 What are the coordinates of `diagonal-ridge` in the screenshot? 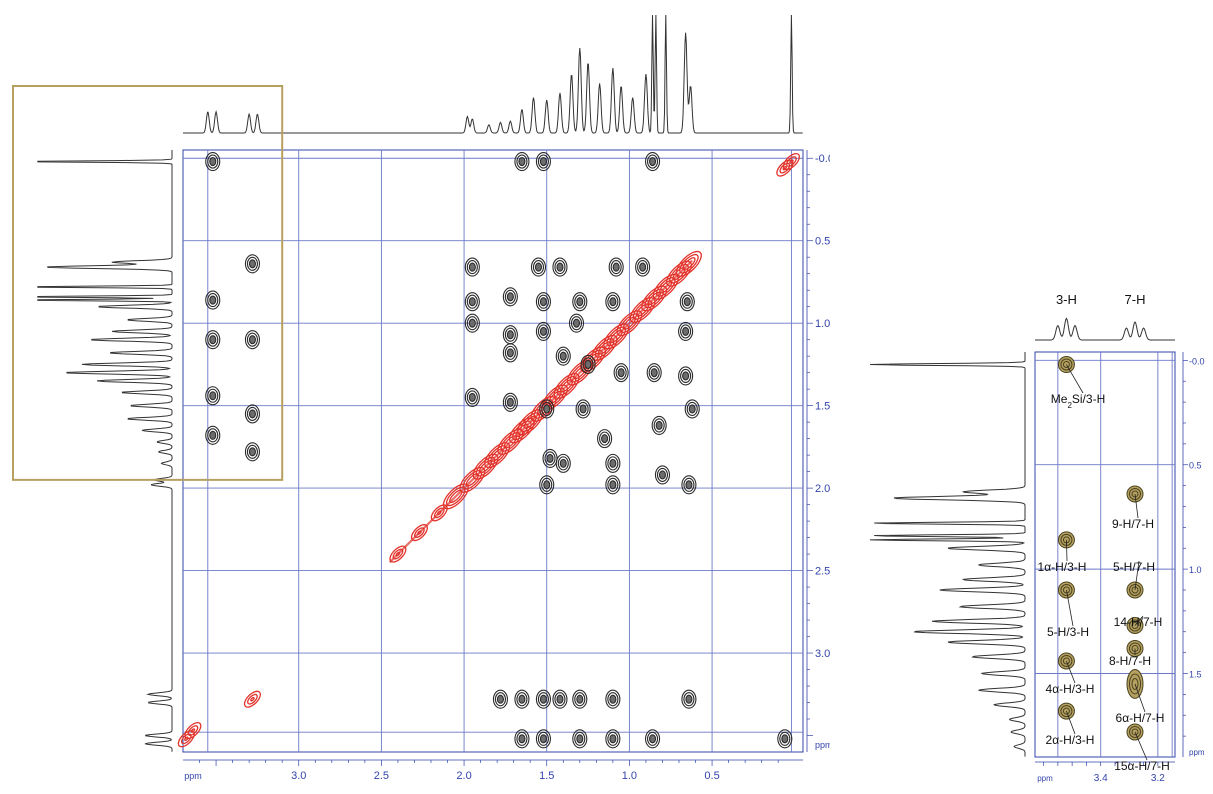 It's located at (541, 411).